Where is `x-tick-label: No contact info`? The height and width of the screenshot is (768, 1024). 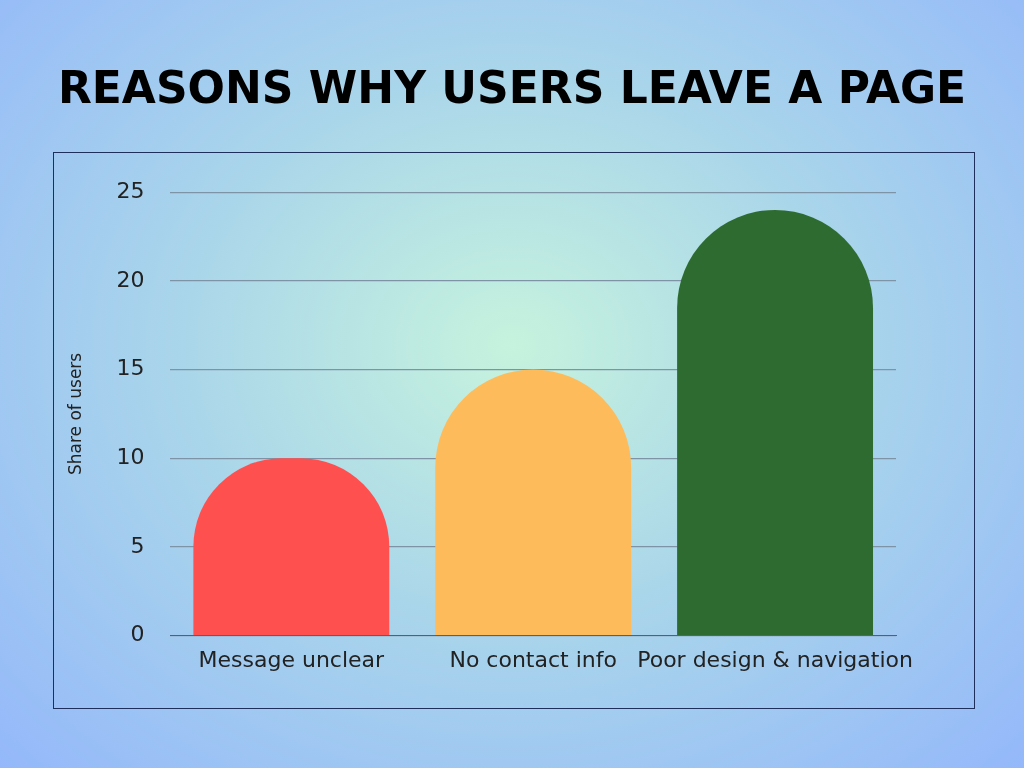 x-tick-label: No contact info is located at coordinates (533, 659).